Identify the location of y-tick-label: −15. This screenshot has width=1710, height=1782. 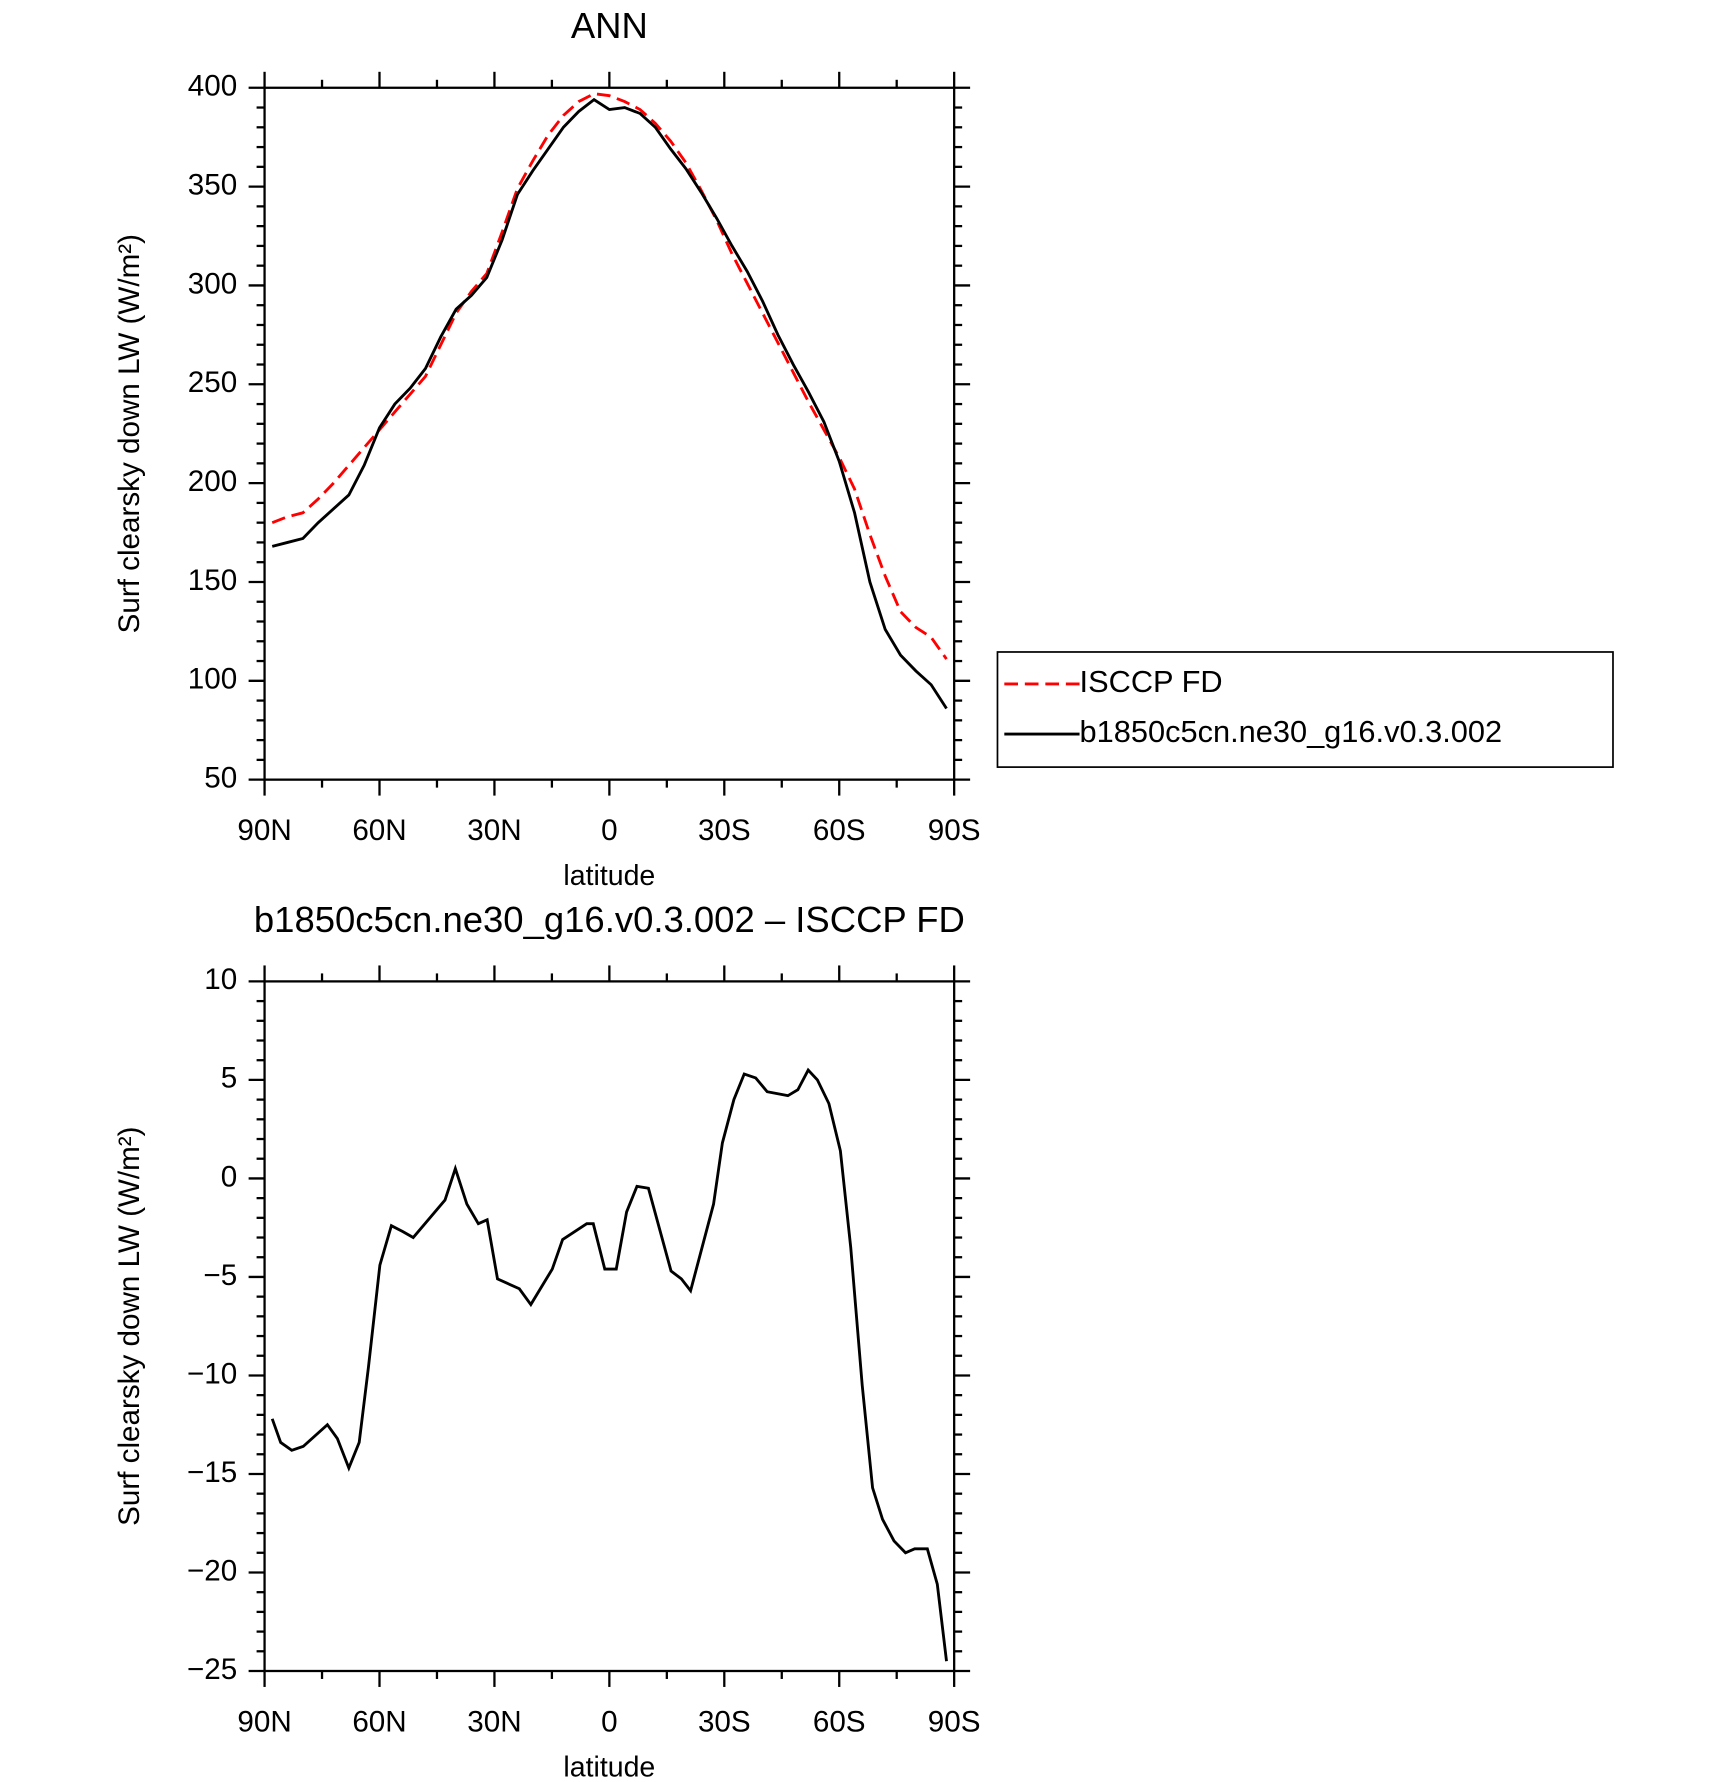
(212, 1472).